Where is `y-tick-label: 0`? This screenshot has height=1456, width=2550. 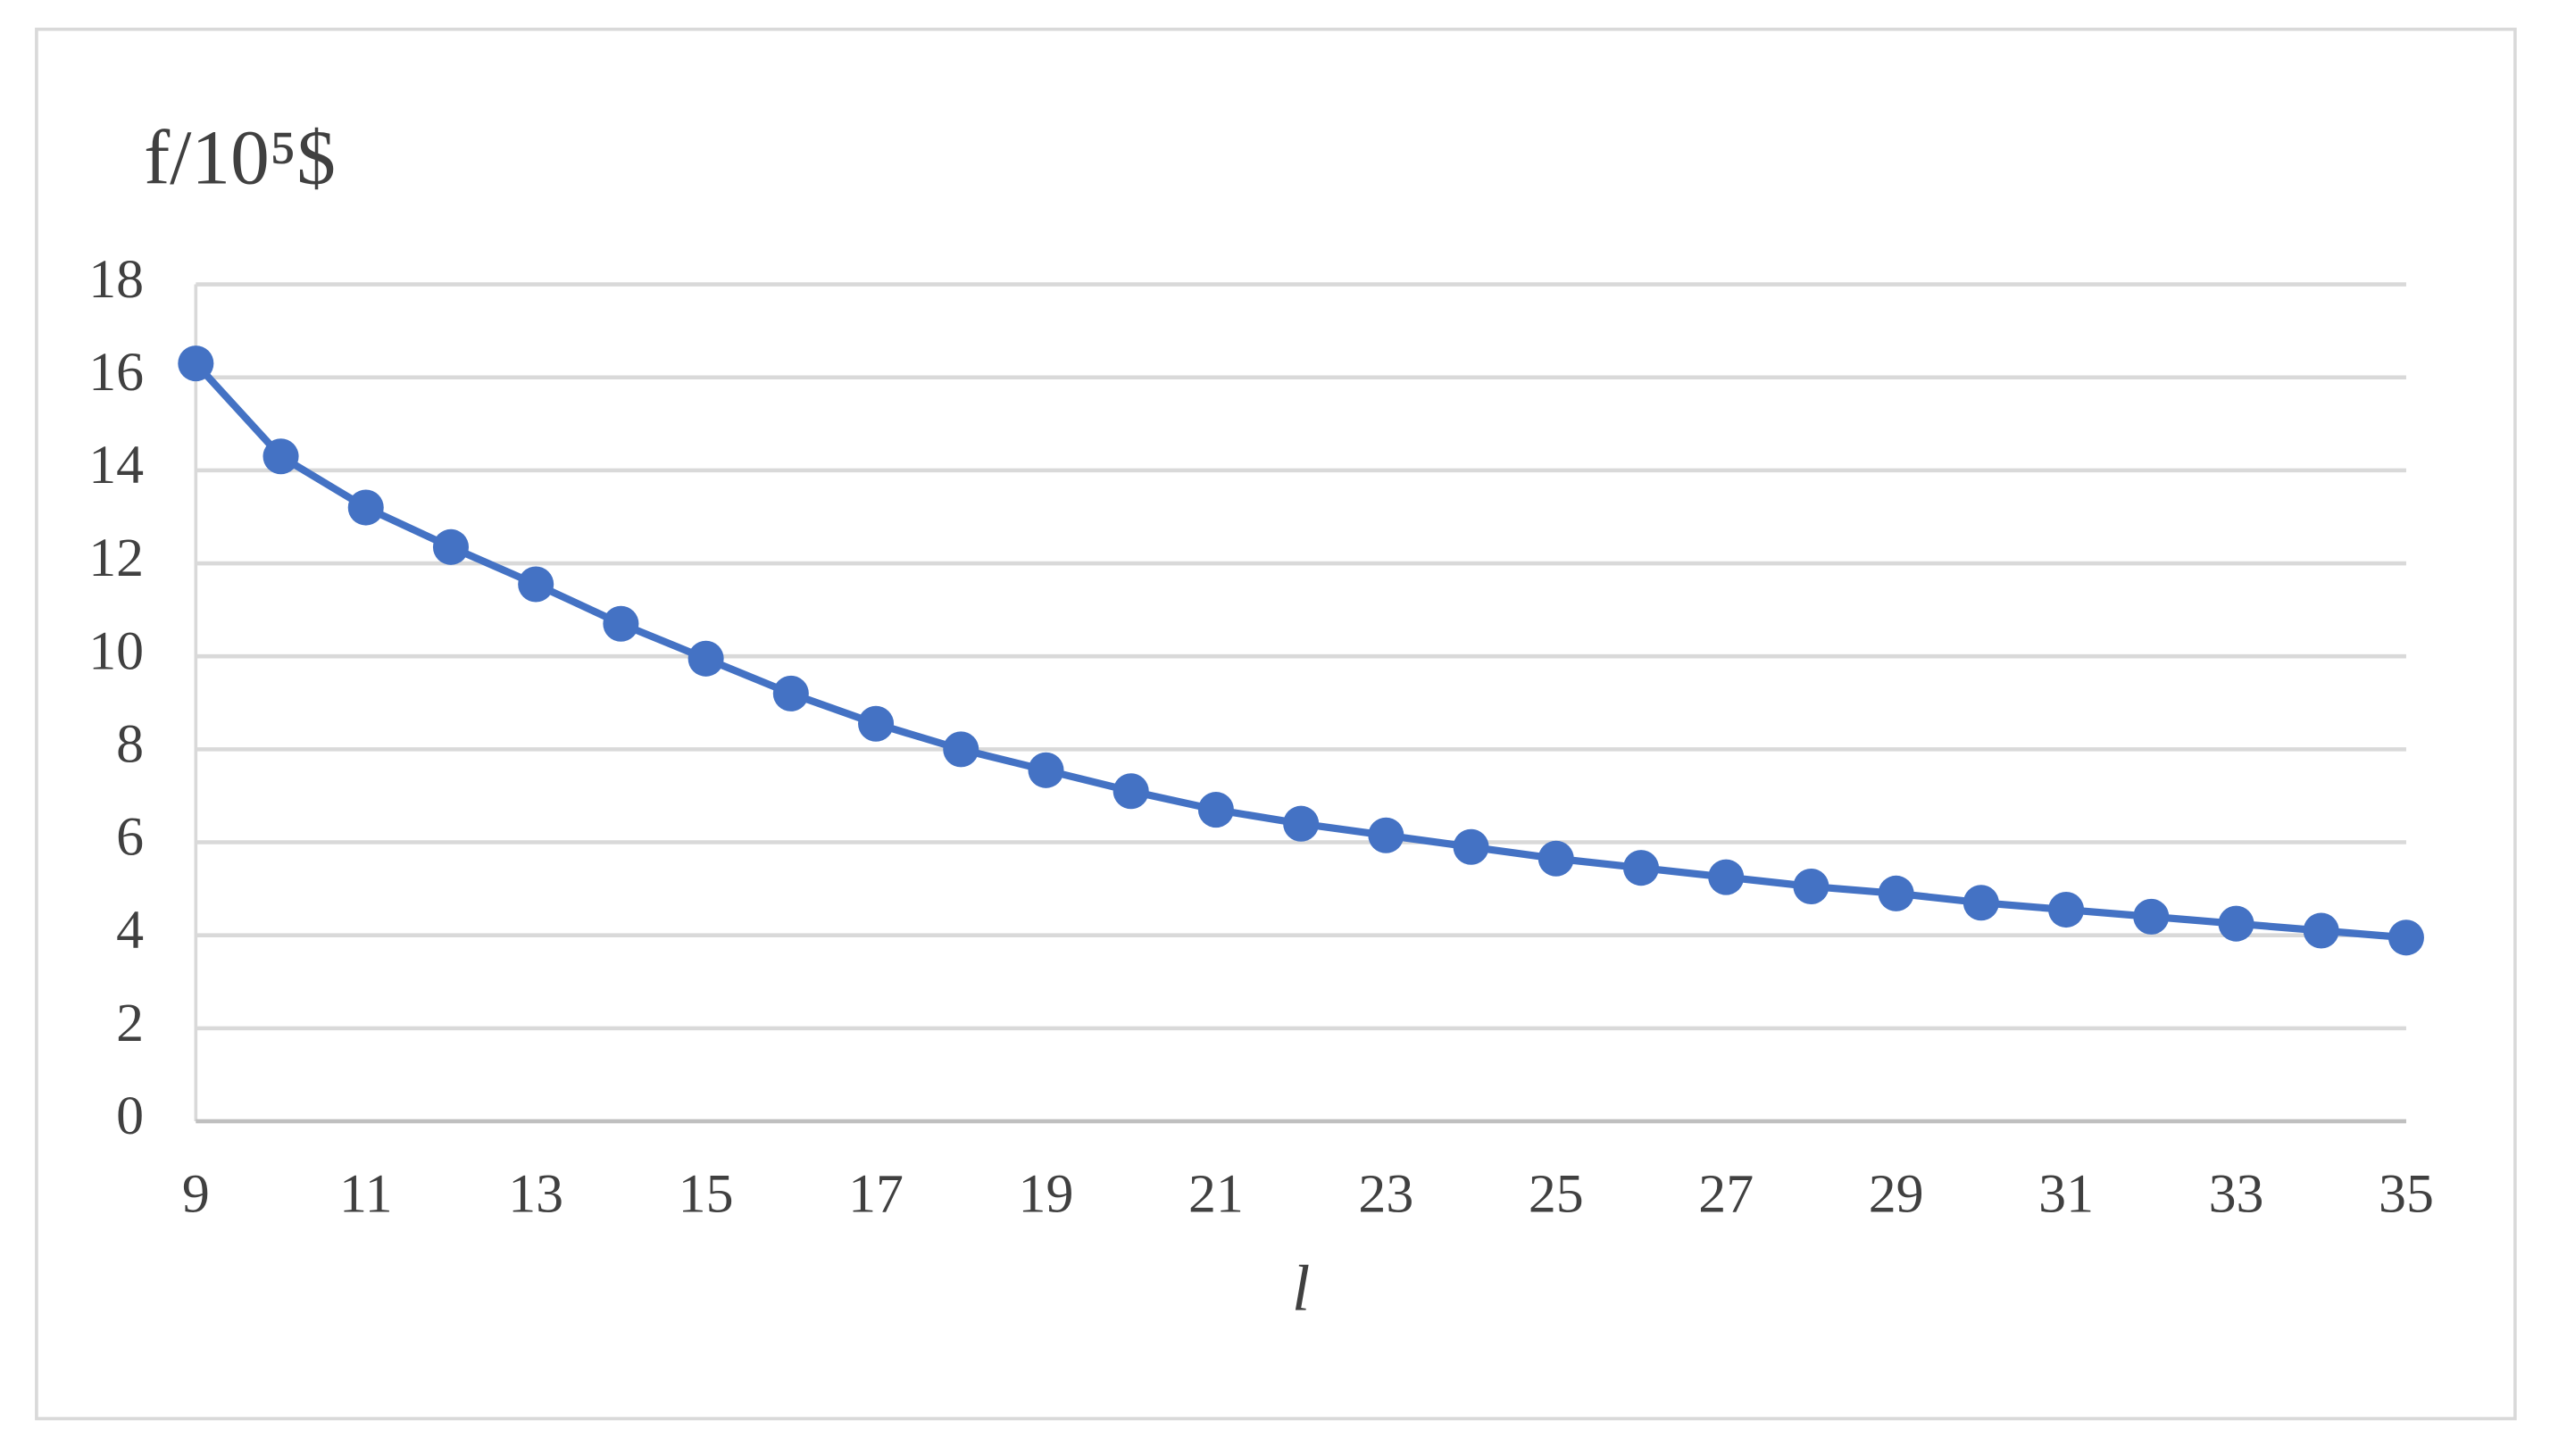
y-tick-label: 0 is located at coordinates (130, 1116).